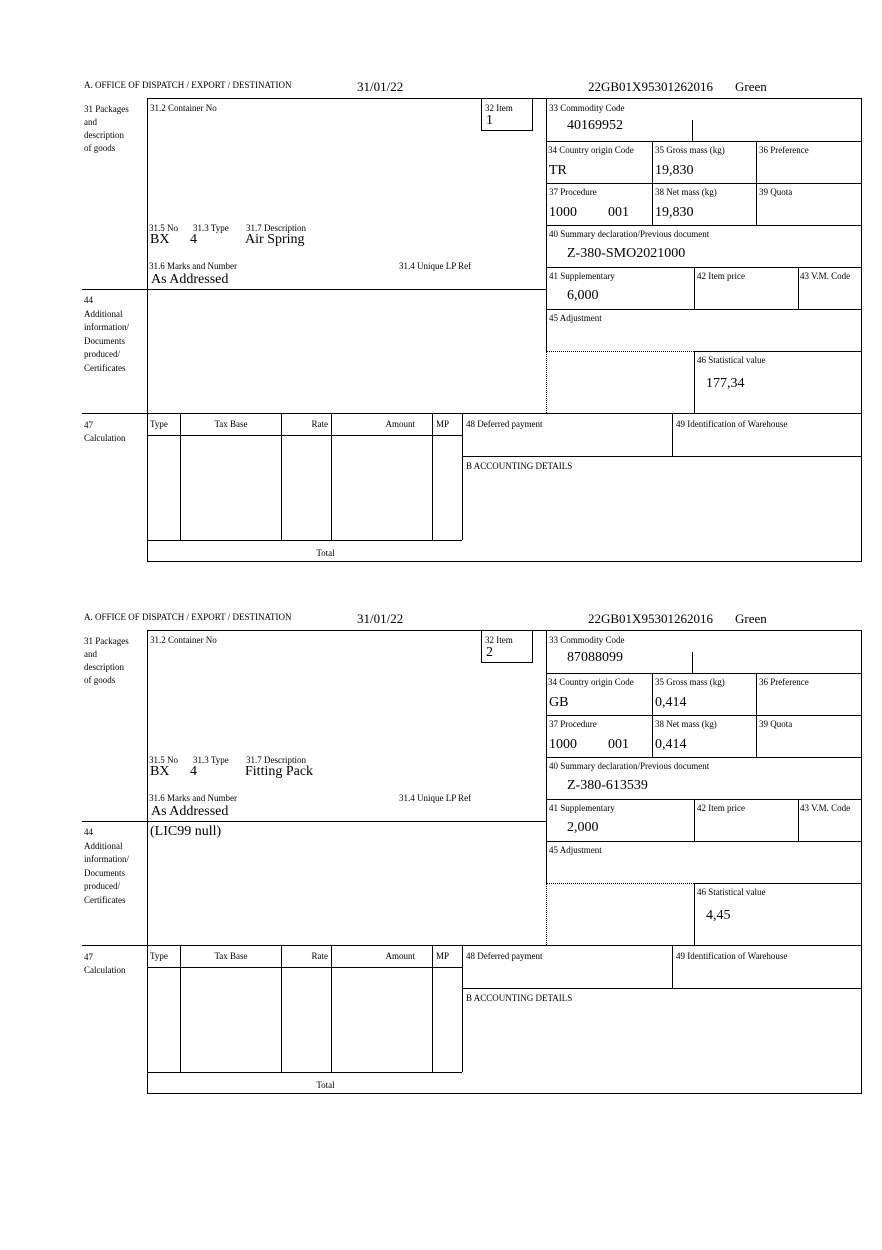  I want to click on box-31-label: 31 Packages and description of goods, so click(106, 129).